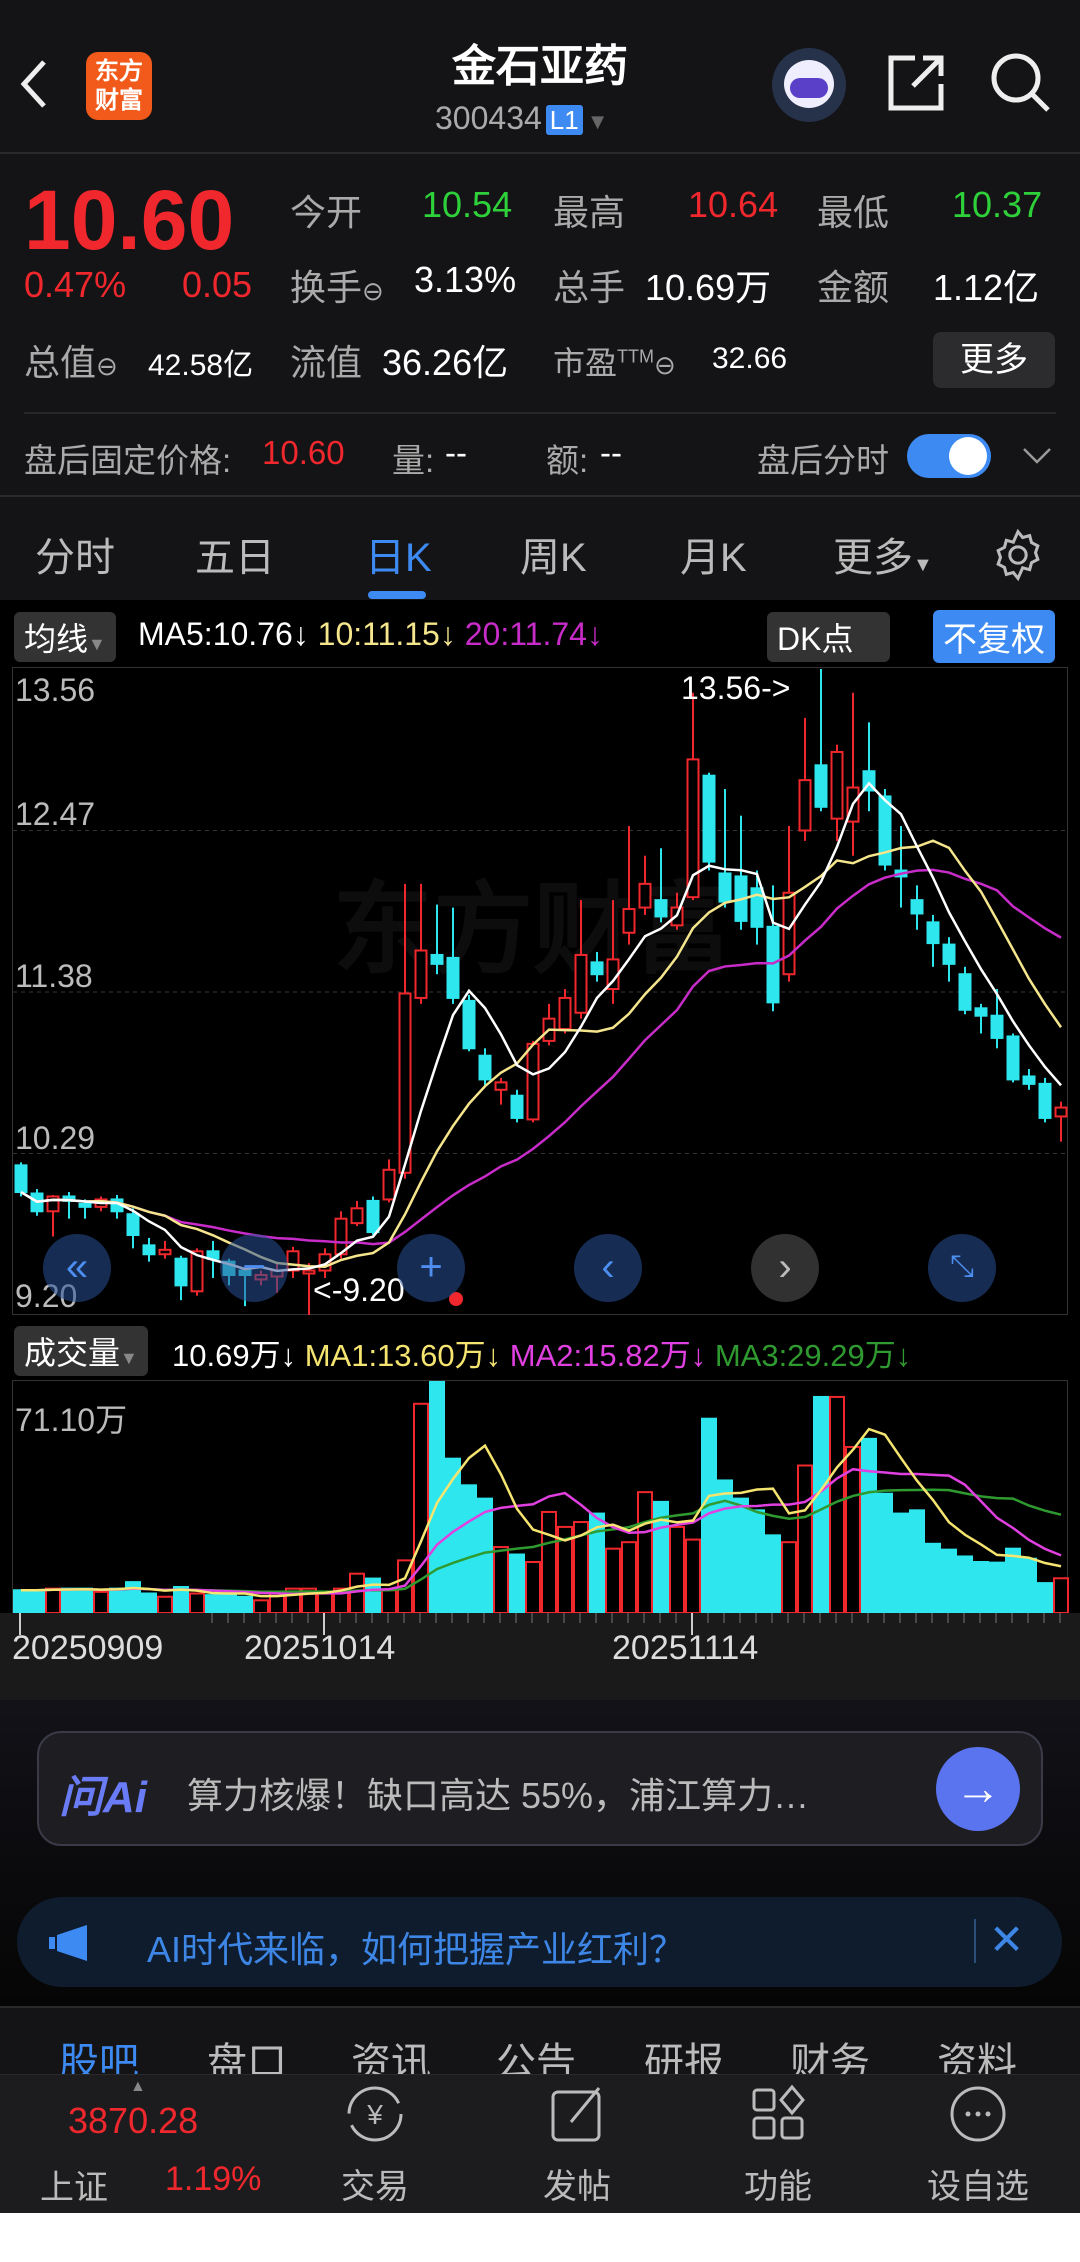 The width and height of the screenshot is (1080, 2262). What do you see at coordinates (778, 2146) in the screenshot?
I see `functions-button: 功能` at bounding box center [778, 2146].